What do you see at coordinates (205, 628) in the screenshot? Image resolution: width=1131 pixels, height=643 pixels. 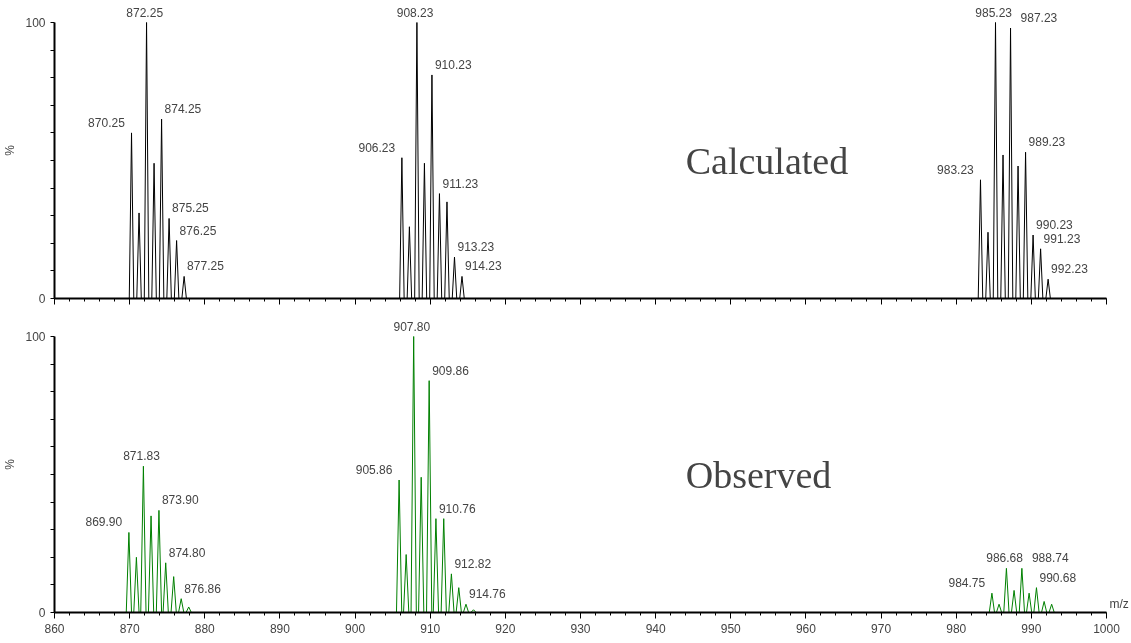 I see `x-tick-label: 880` at bounding box center [205, 628].